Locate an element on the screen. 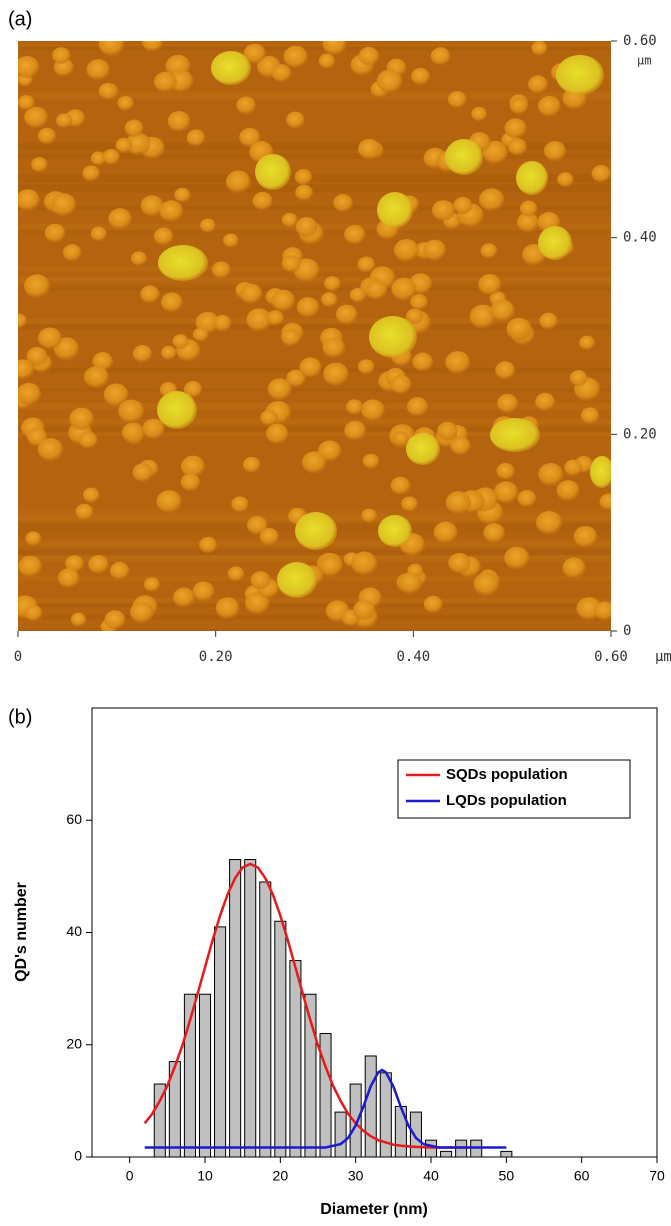 This screenshot has height=1226, width=671. y-tick-label: 0.20 is located at coordinates (640, 434).